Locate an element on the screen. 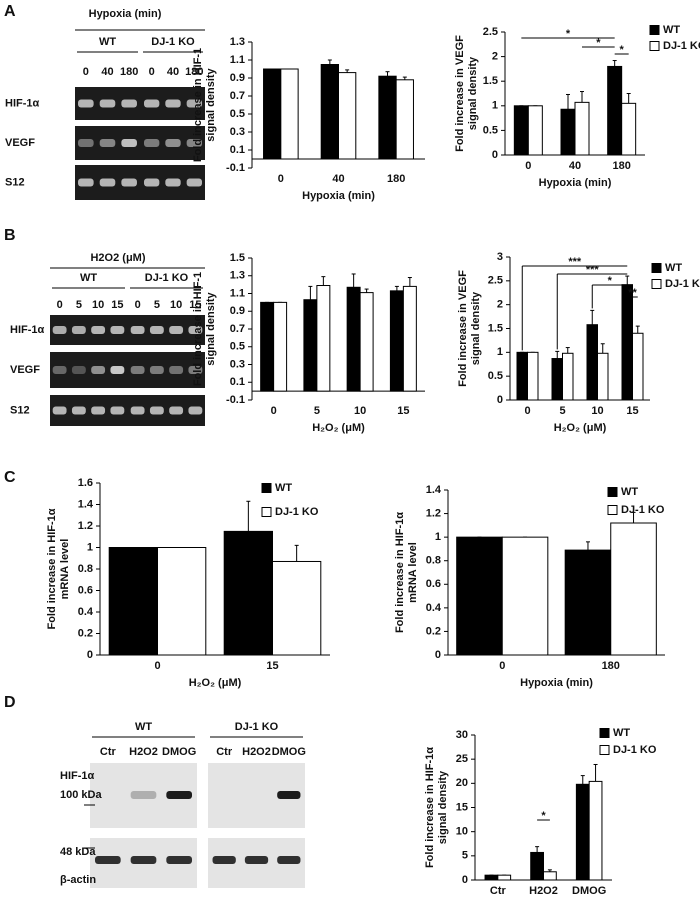  x-tick-label: 10 is located at coordinates (597, 411).